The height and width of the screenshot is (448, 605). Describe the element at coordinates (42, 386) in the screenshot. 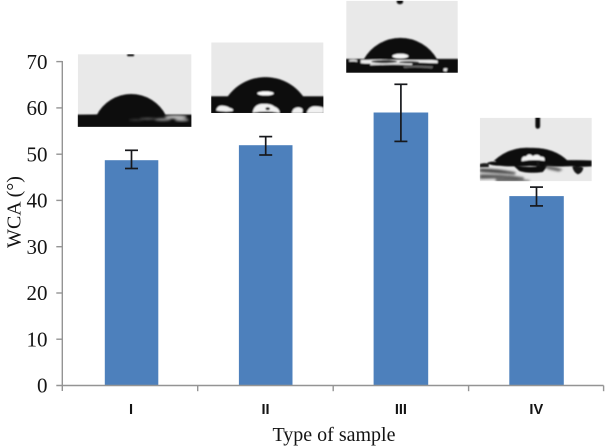

I see `svg-text: 0` at that location.